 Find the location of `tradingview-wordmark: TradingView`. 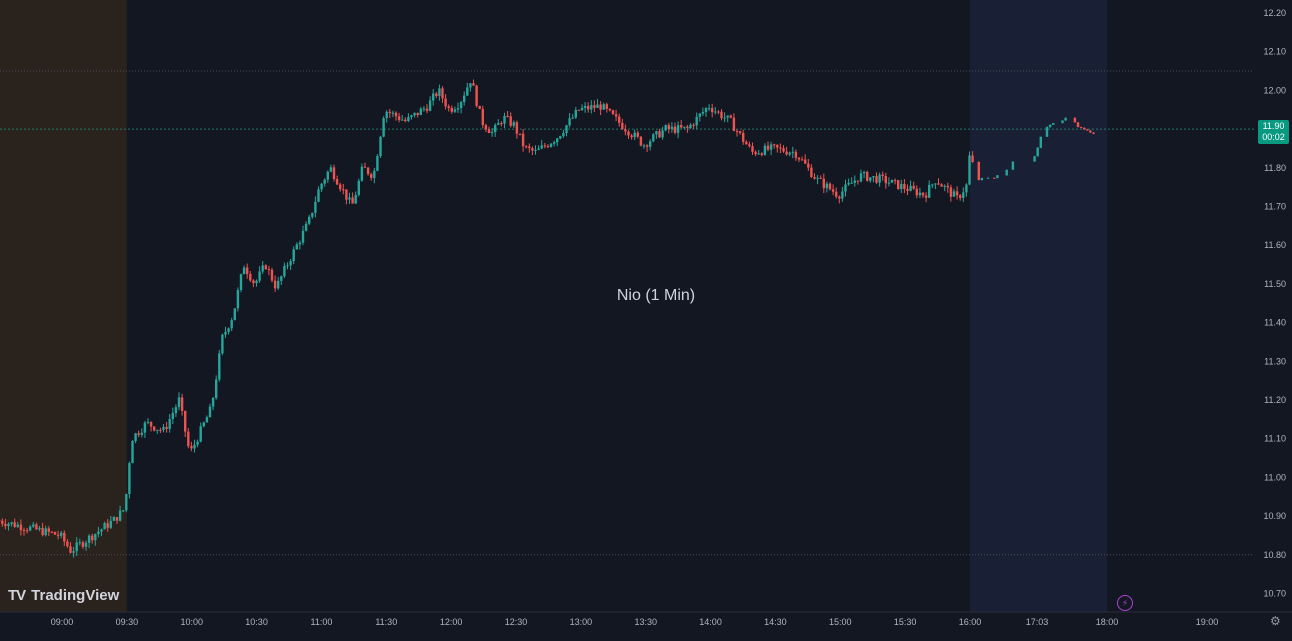

tradingview-wordmark: TradingView is located at coordinates (75, 595).